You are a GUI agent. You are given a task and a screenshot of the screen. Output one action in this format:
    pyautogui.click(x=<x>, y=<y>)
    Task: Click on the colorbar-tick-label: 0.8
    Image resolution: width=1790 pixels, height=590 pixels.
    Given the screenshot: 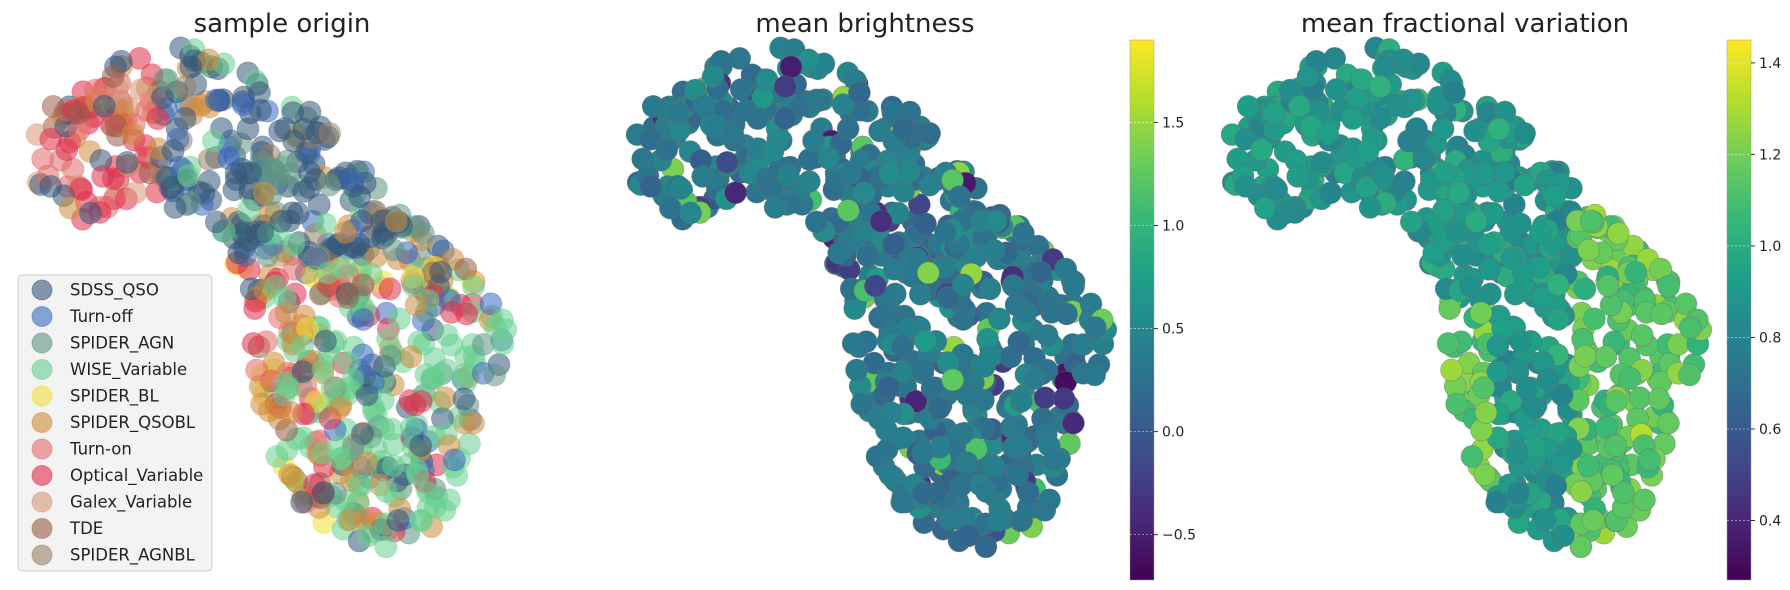 What is the action you would take?
    pyautogui.click(x=1770, y=338)
    